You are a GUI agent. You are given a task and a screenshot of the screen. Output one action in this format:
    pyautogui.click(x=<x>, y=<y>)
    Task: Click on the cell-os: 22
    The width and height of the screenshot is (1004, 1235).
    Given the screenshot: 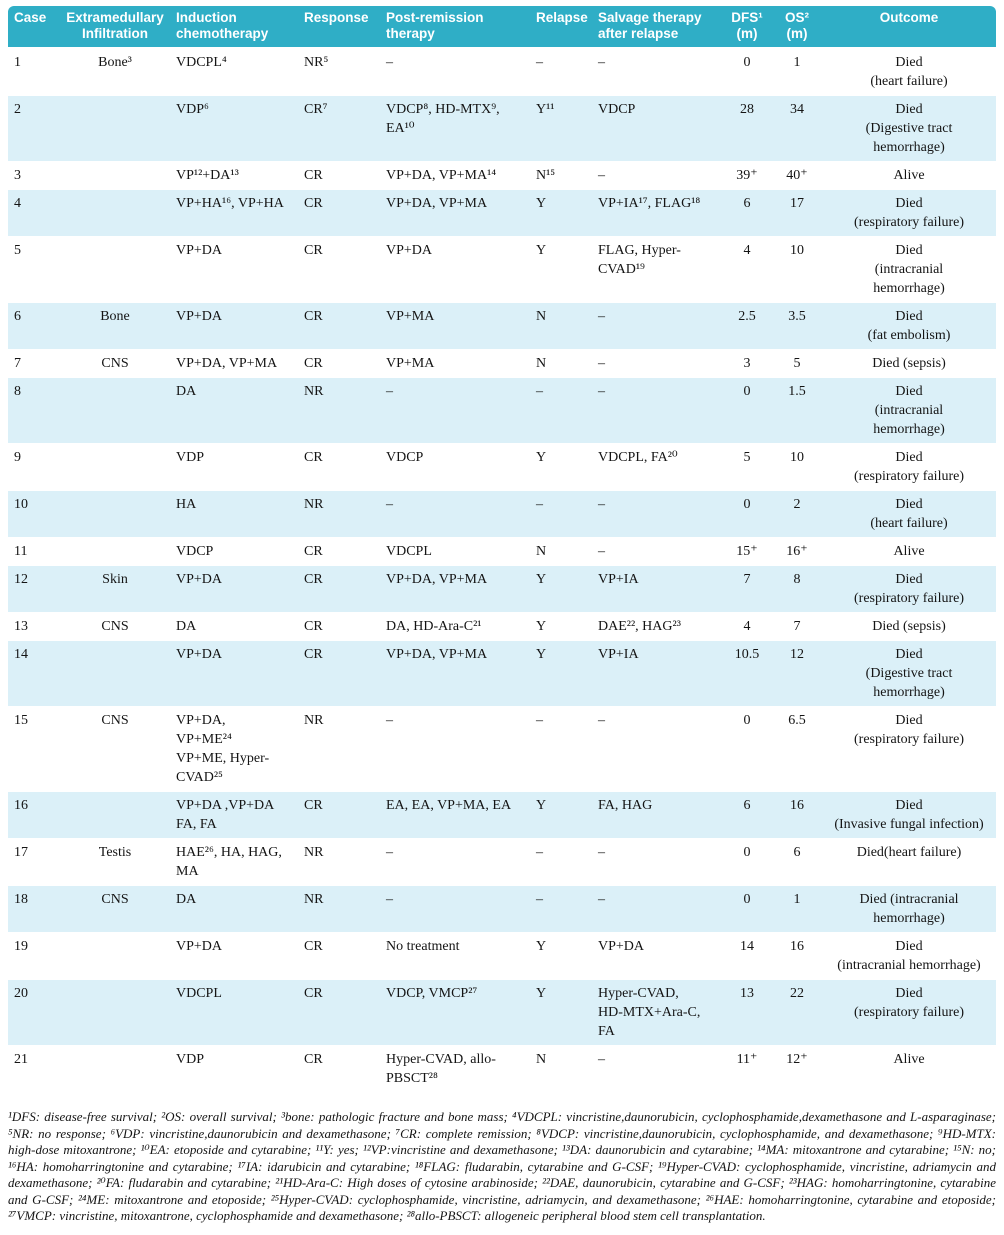 What is the action you would take?
    pyautogui.click(x=797, y=993)
    